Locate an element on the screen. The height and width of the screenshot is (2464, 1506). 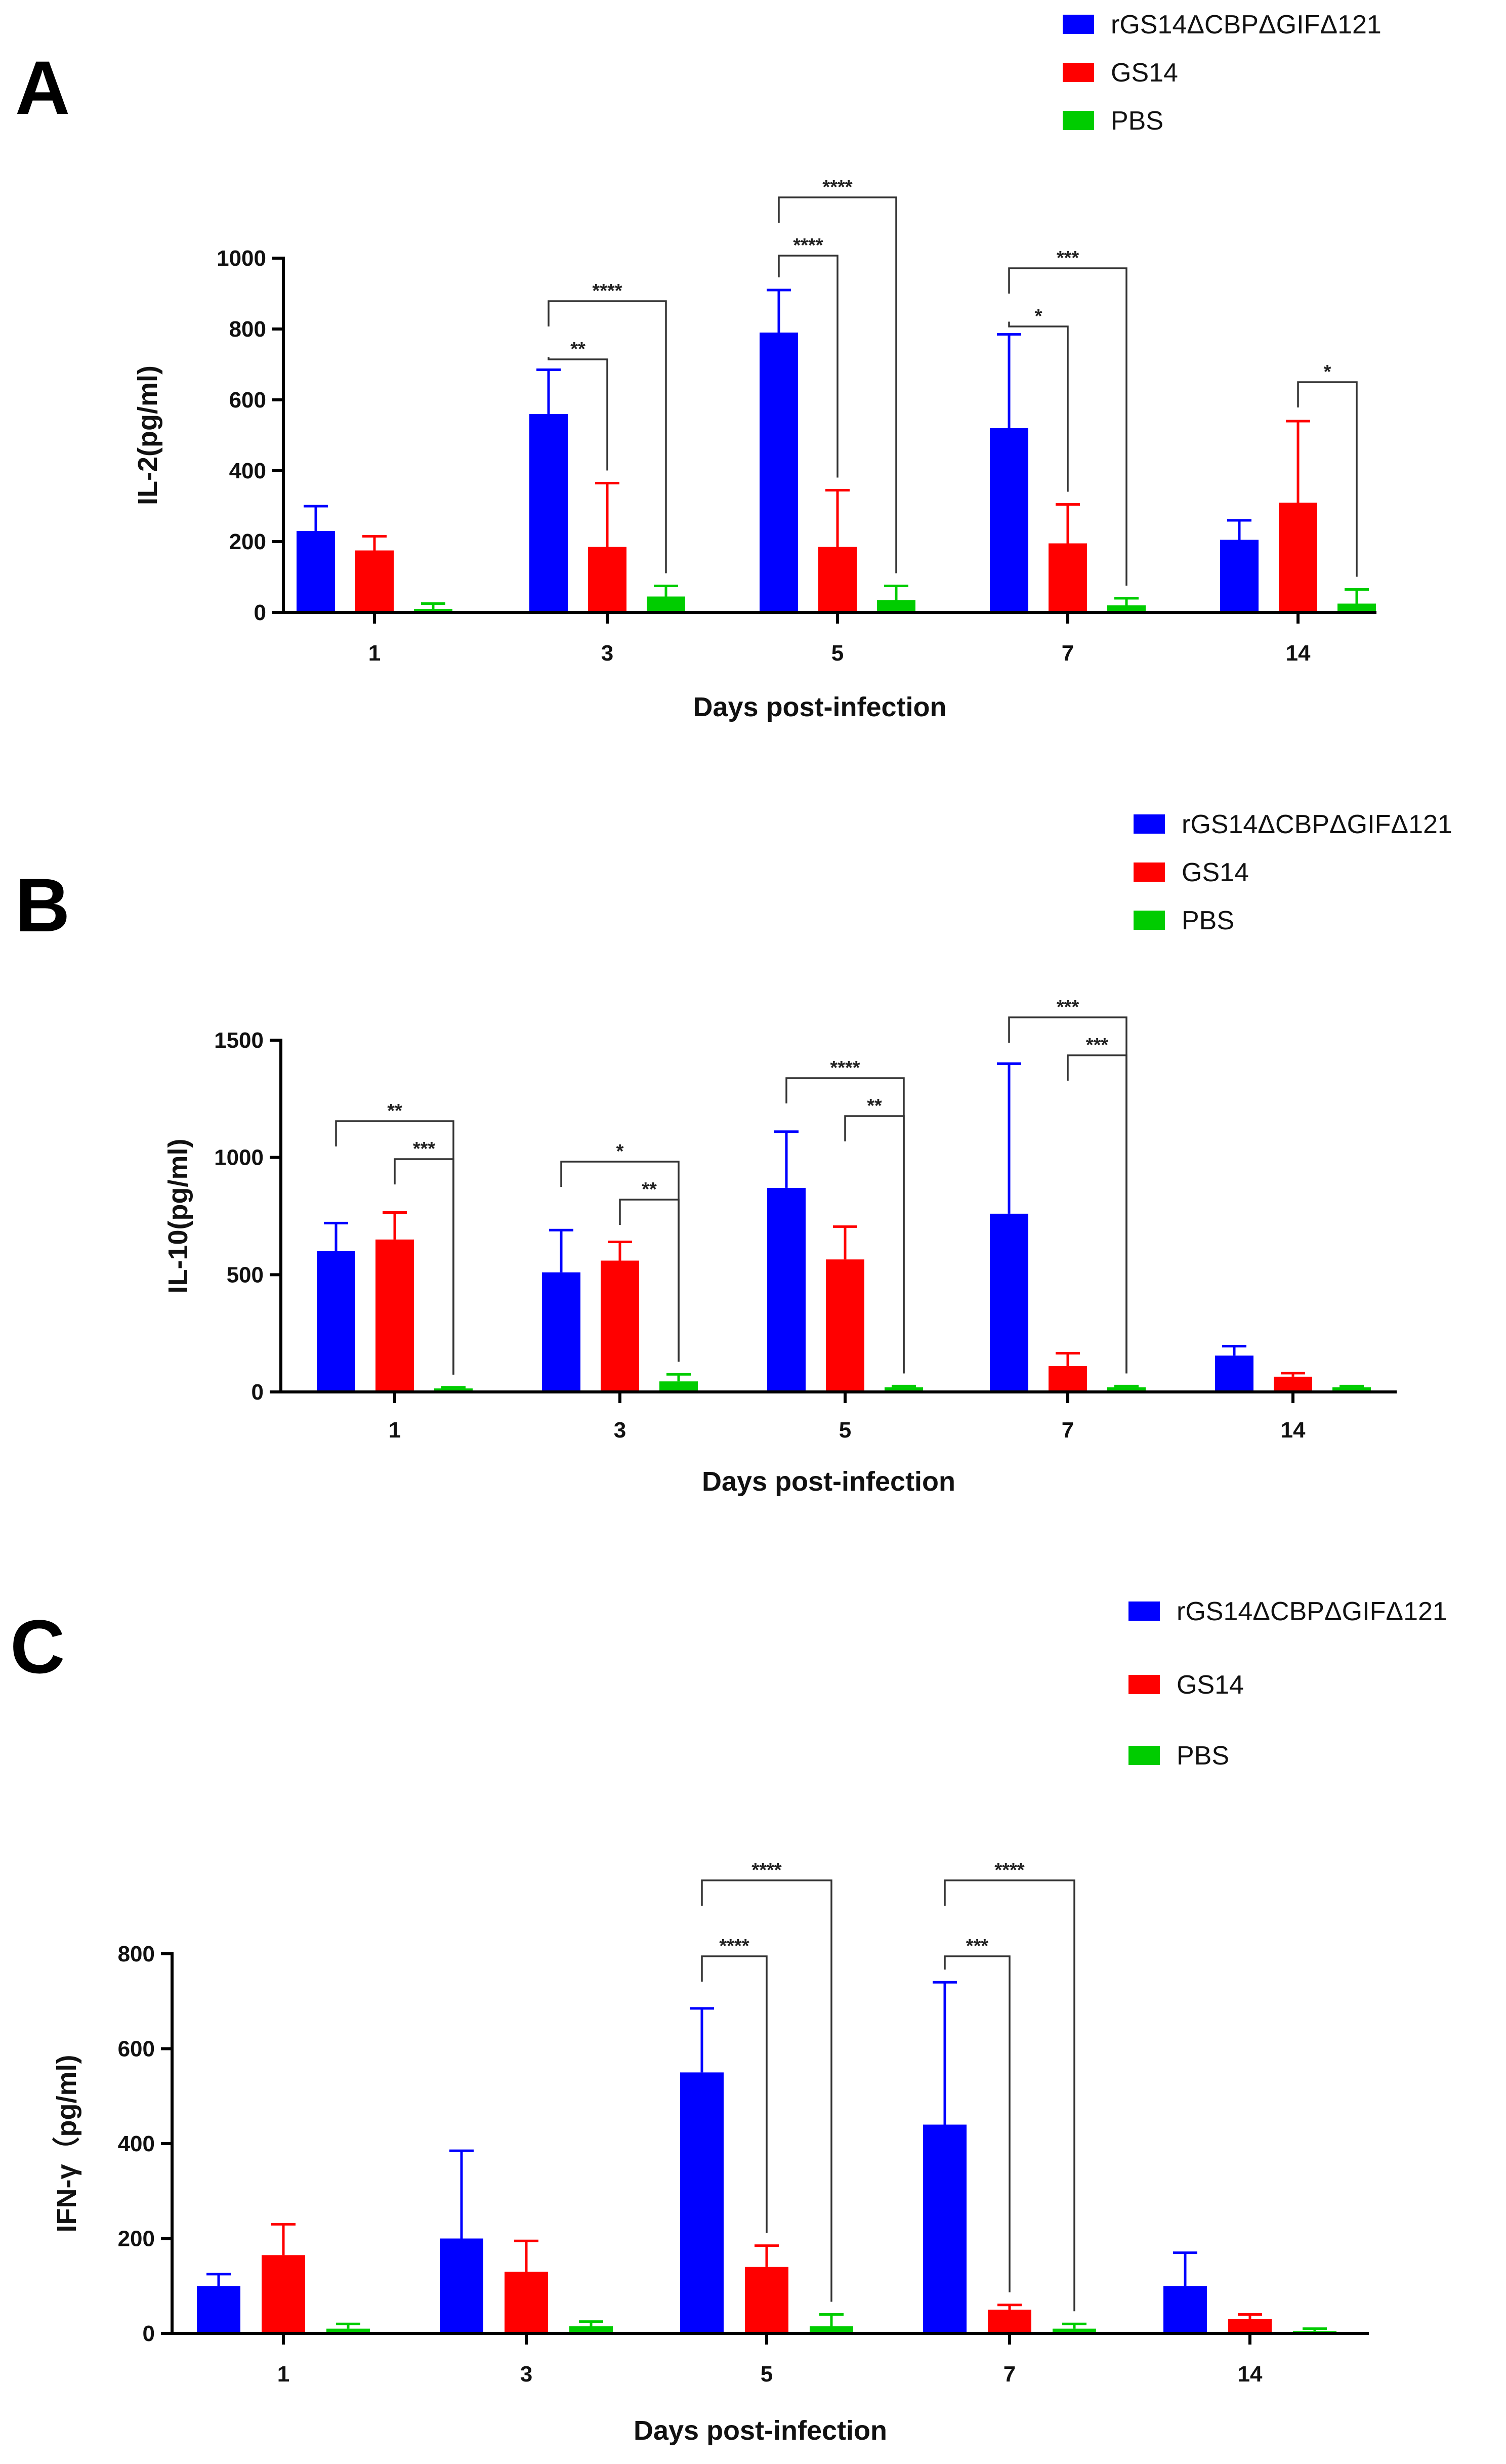
panel-letter: C is located at coordinates (37, 1647).